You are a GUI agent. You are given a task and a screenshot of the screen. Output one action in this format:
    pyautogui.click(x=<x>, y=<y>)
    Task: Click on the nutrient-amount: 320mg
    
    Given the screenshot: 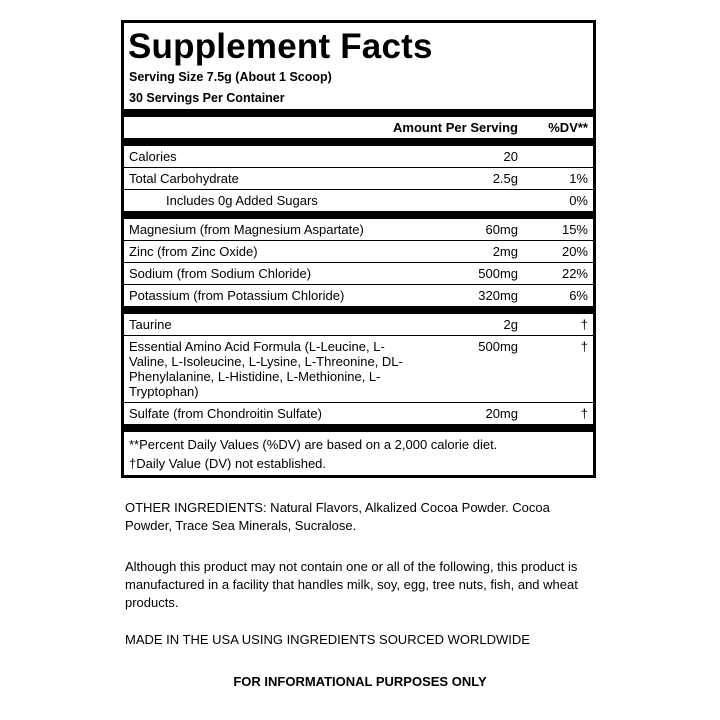 What is the action you would take?
    pyautogui.click(x=498, y=295)
    